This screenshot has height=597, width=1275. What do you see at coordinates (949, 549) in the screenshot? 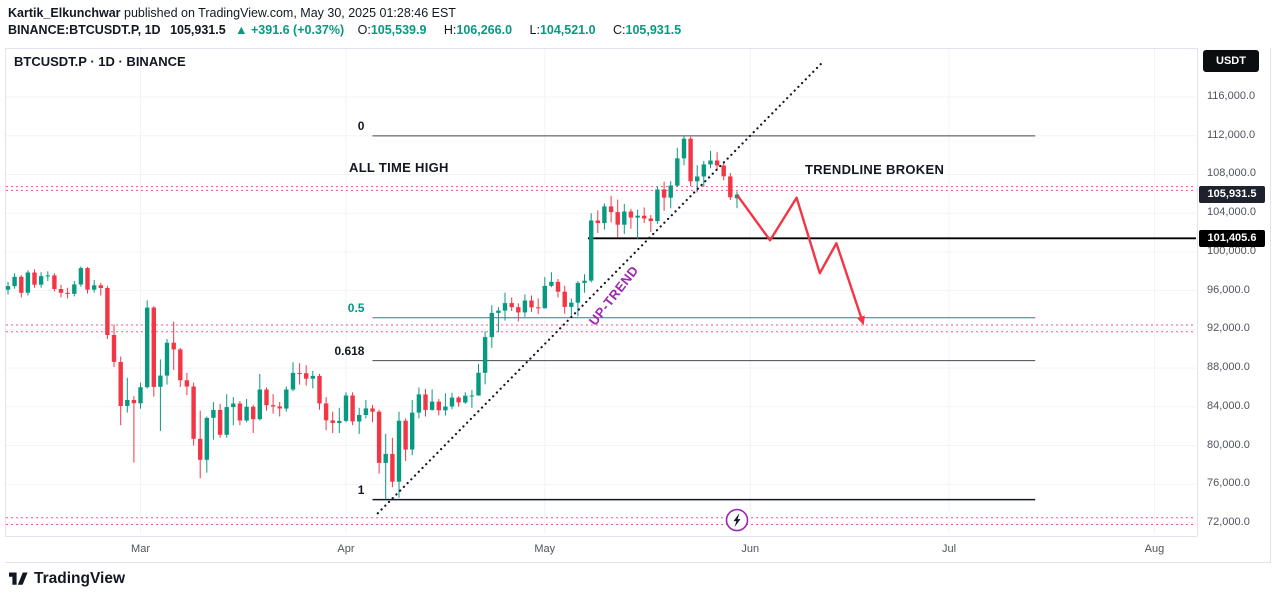
I see `time-axis-label: Jul` at bounding box center [949, 549].